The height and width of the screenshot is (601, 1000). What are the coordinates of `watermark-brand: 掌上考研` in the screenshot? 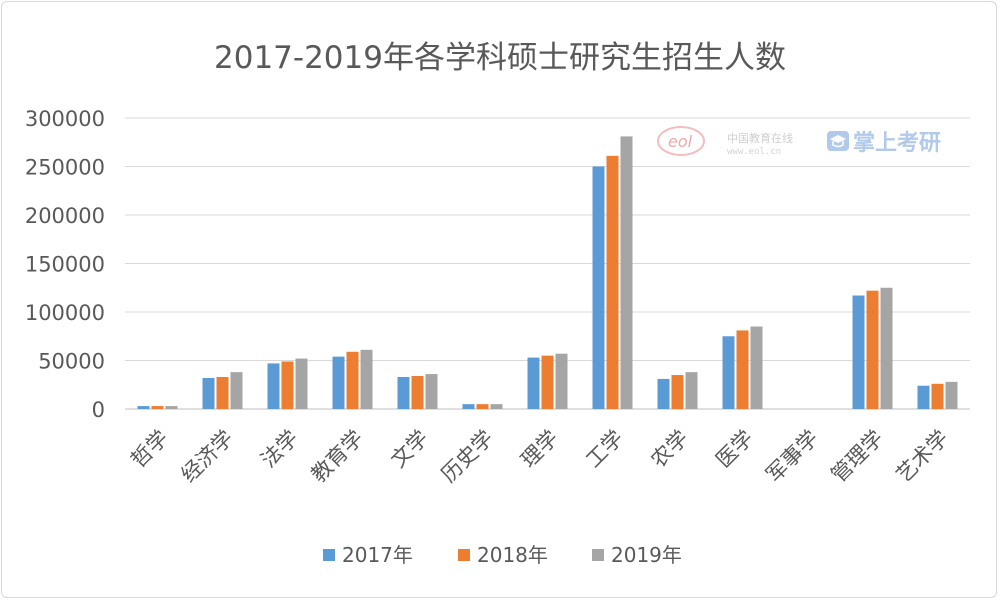 It's located at (897, 143).